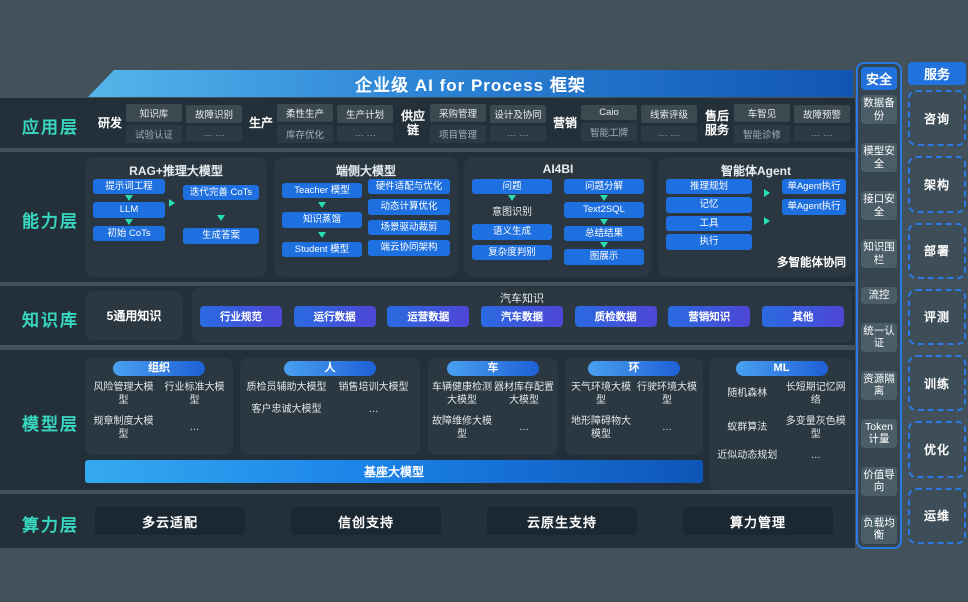 Image resolution: width=968 pixels, height=602 pixels. I want to click on app-item: Caio, so click(609, 112).